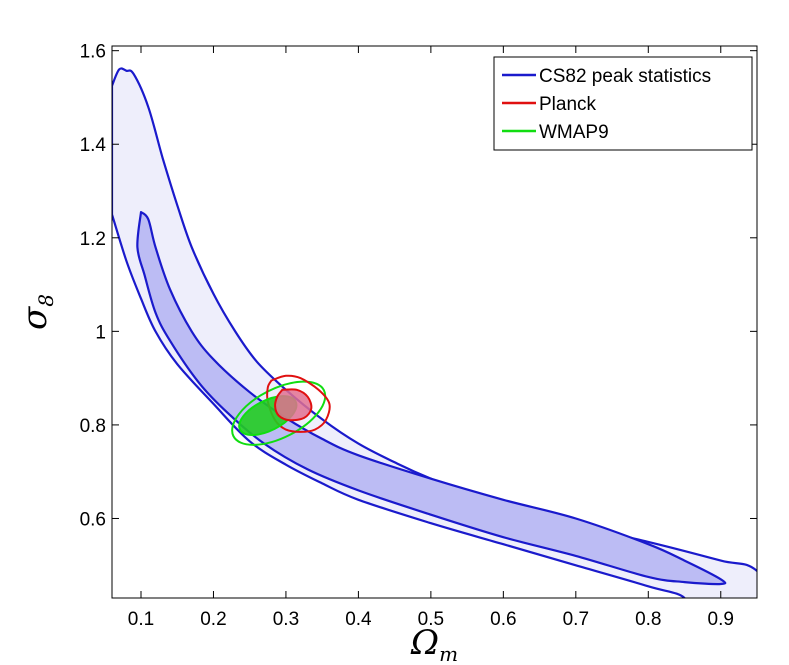 The height and width of the screenshot is (665, 789). Describe the element at coordinates (141, 619) in the screenshot. I see `x-tick-label: 0.1` at that location.